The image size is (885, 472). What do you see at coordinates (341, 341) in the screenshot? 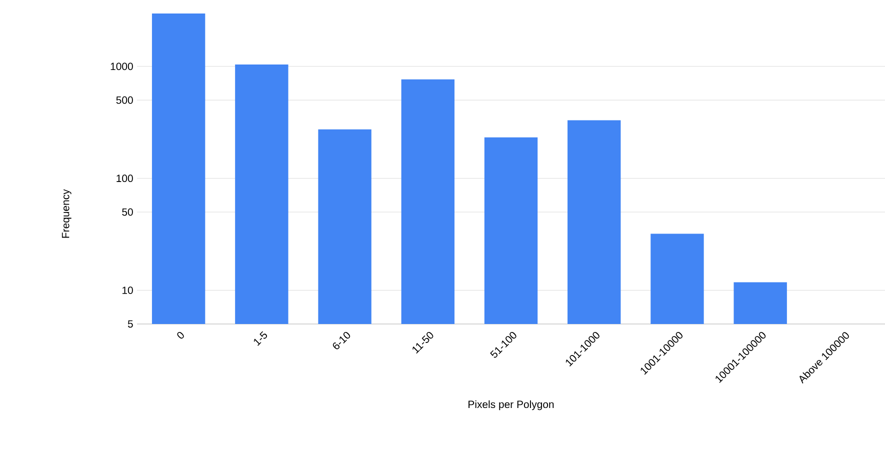
I see `x-tick-label: 6-10` at bounding box center [341, 341].